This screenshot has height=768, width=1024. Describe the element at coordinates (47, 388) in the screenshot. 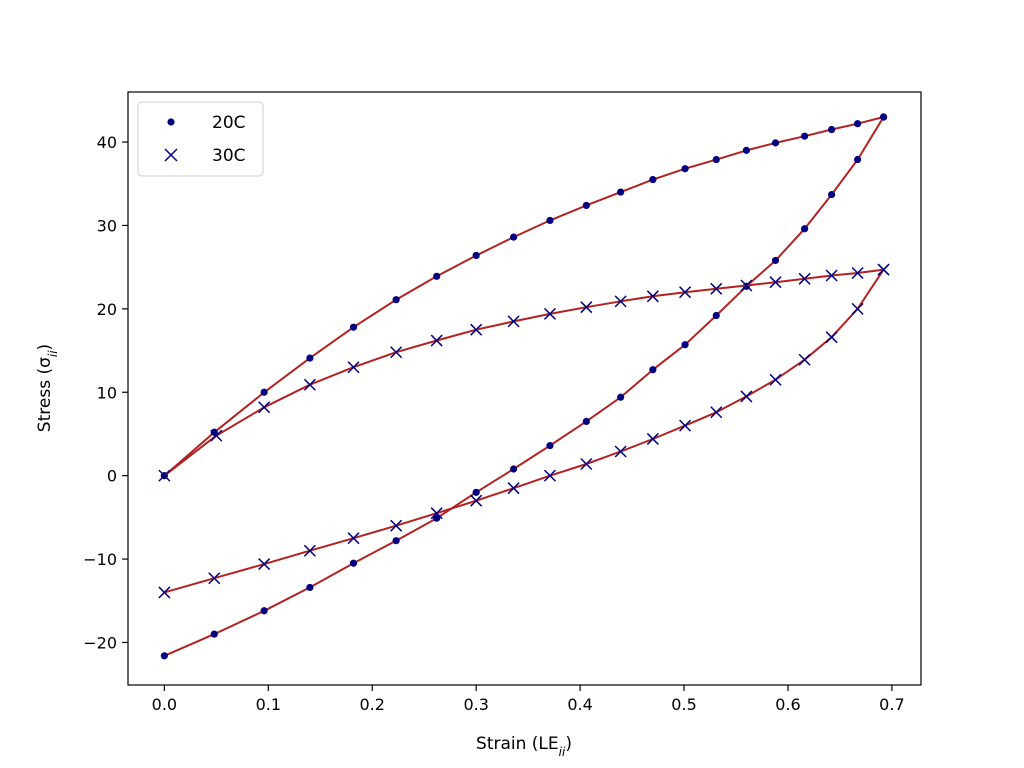

I see `y-axis-label: Stress (σii)` at that location.